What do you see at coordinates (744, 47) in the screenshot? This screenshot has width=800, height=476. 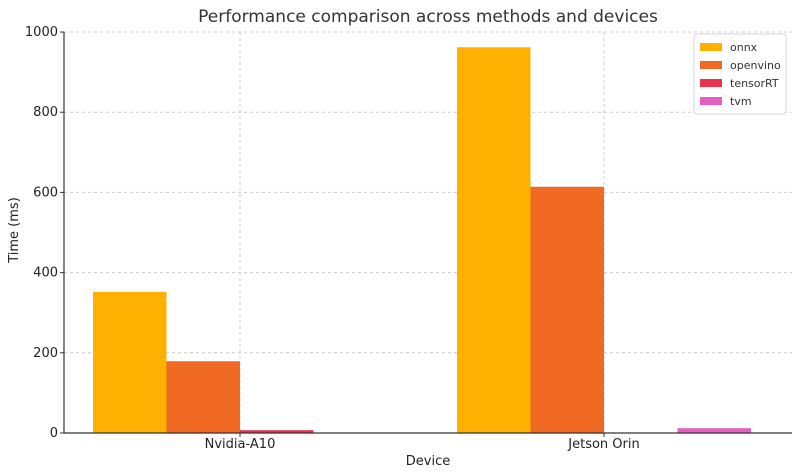 I see `legend-label-onnx: onnx` at bounding box center [744, 47].